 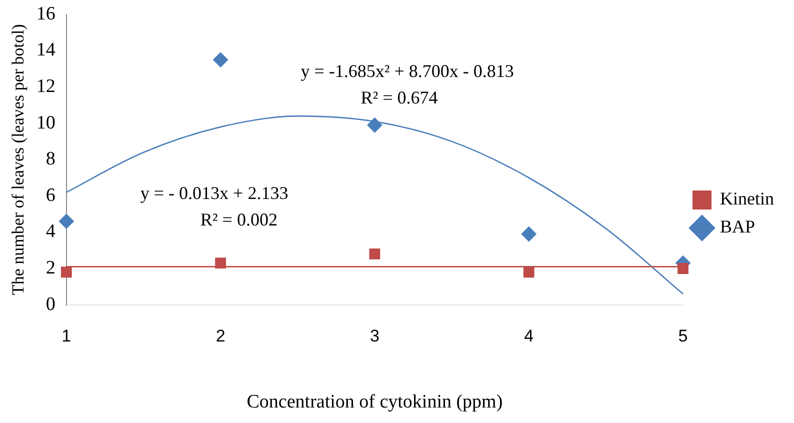 I want to click on y-tick-label: 2, so click(x=51, y=267).